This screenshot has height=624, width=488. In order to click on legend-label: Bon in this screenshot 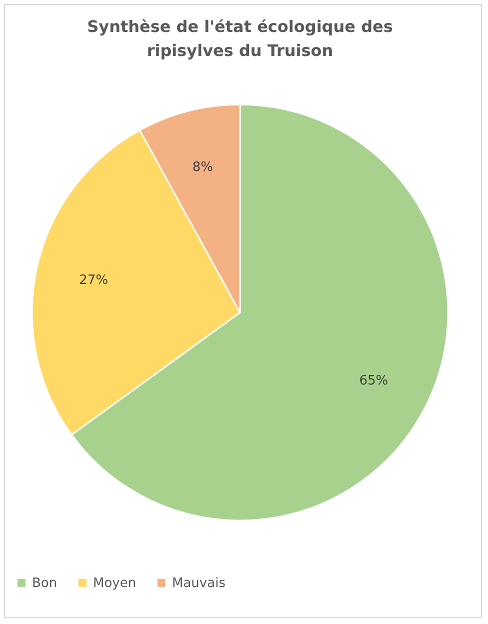, I will do `click(45, 583)`.